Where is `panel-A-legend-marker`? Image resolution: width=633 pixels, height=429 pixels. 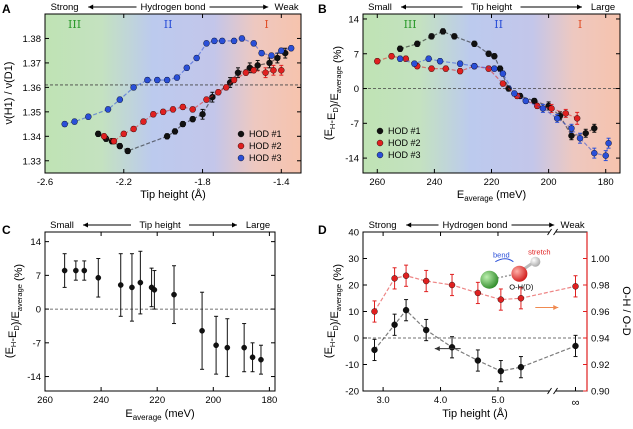
panel-A-legend-marker is located at coordinates (241, 158).